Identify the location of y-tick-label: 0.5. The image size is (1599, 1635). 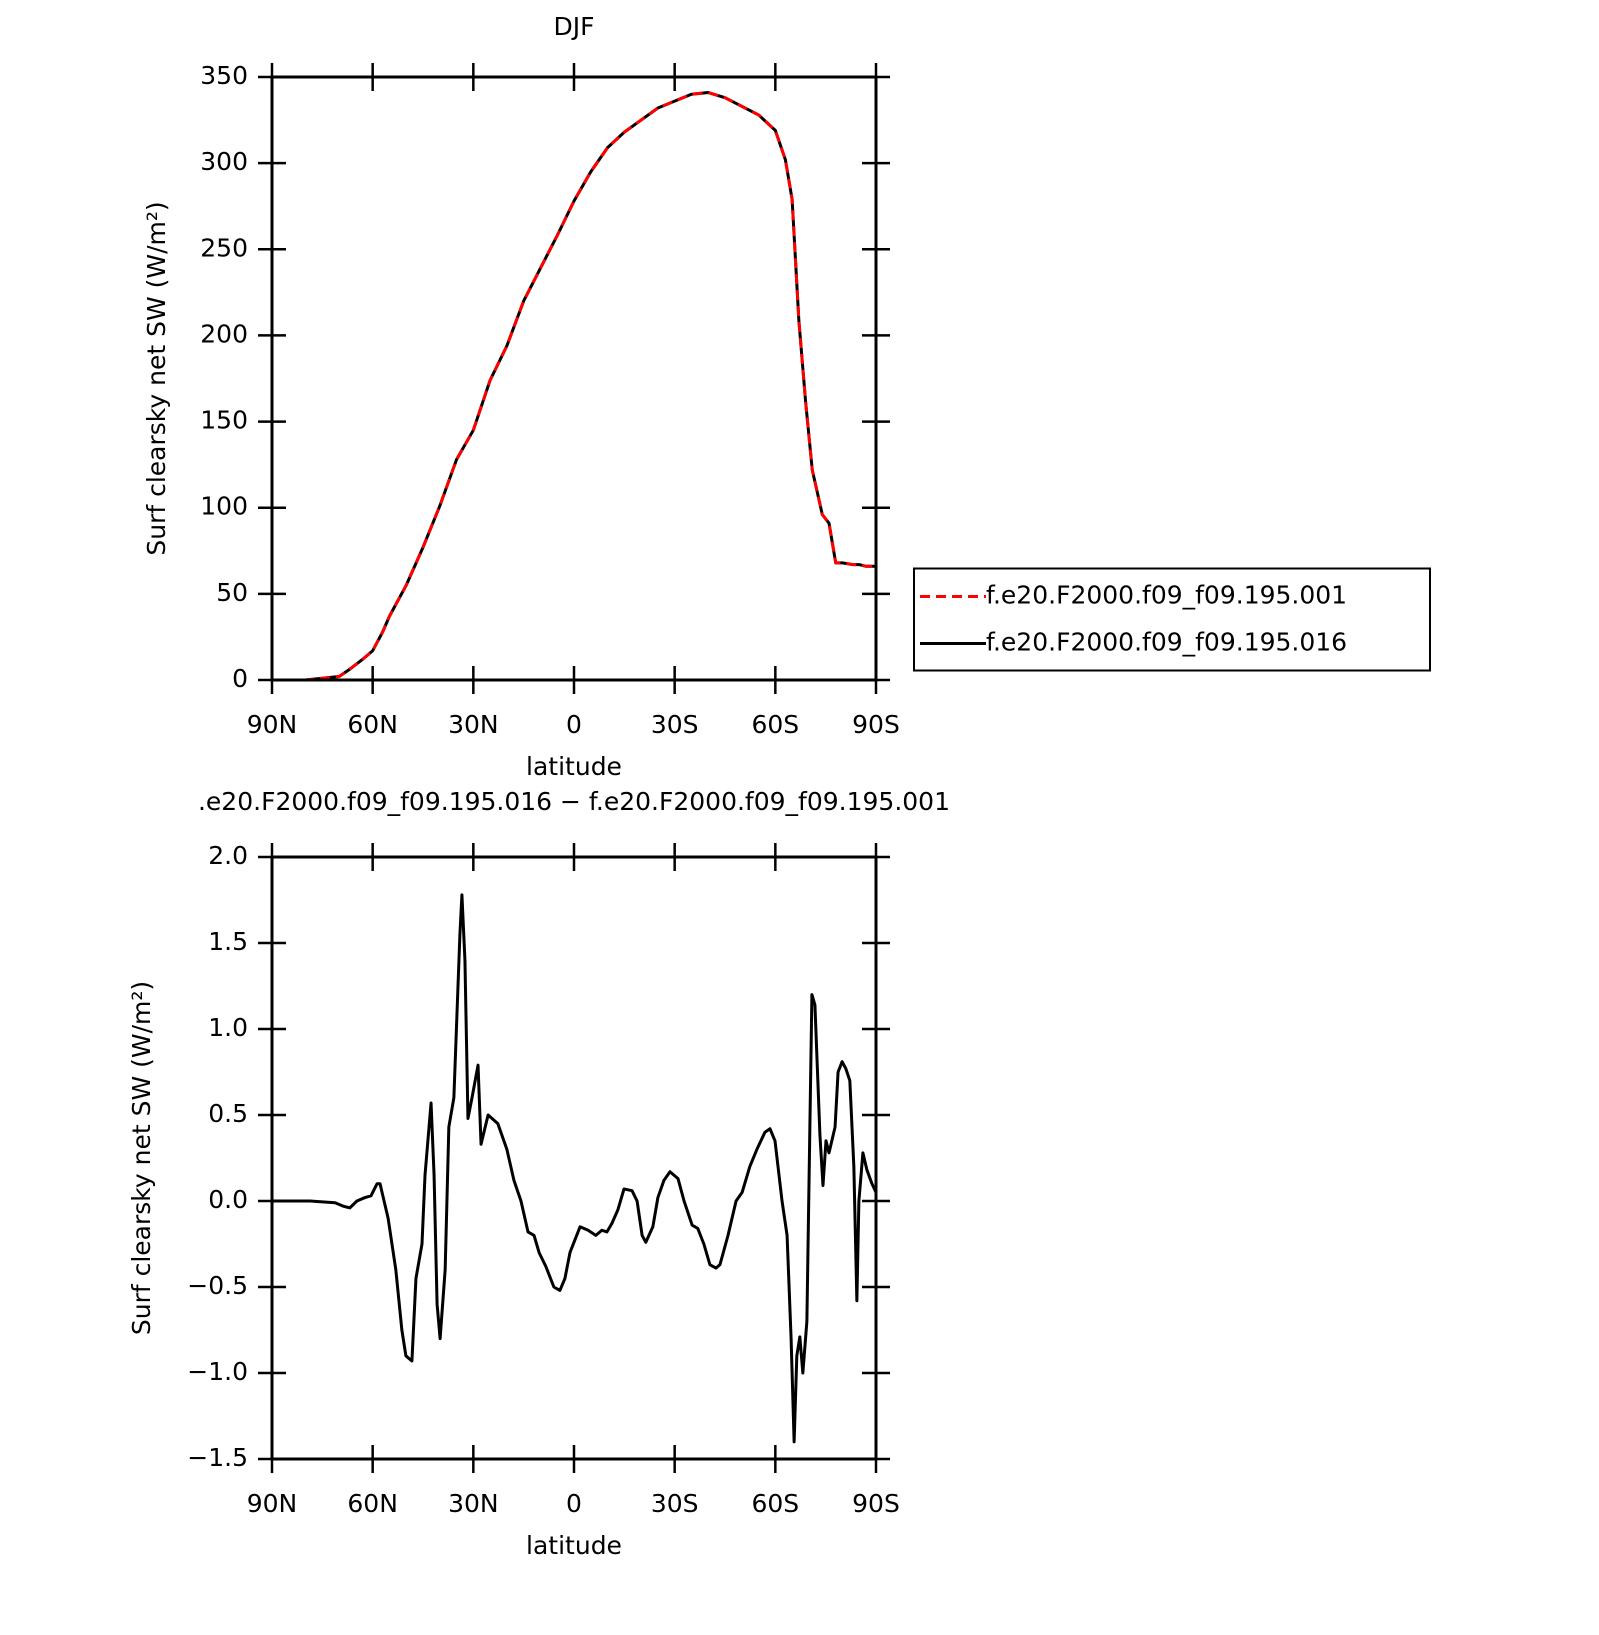
(228, 1113).